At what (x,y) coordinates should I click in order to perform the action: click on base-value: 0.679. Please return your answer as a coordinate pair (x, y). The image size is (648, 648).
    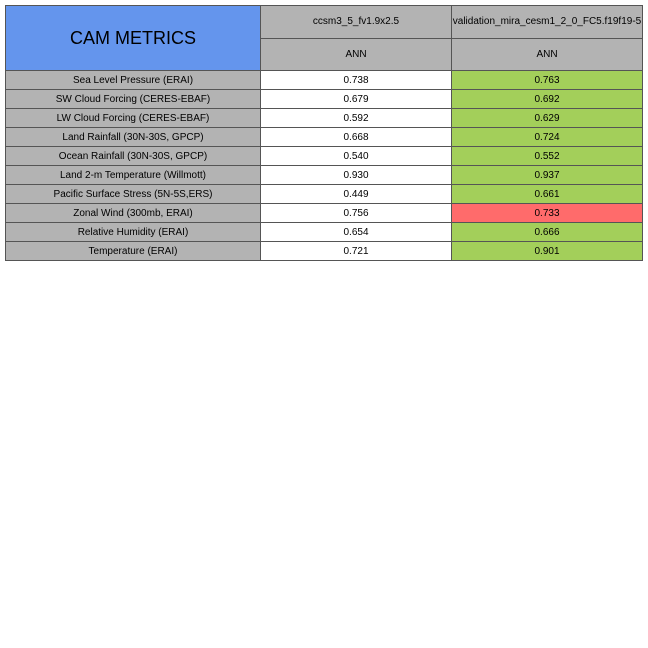
    Looking at the image, I should click on (356, 99).